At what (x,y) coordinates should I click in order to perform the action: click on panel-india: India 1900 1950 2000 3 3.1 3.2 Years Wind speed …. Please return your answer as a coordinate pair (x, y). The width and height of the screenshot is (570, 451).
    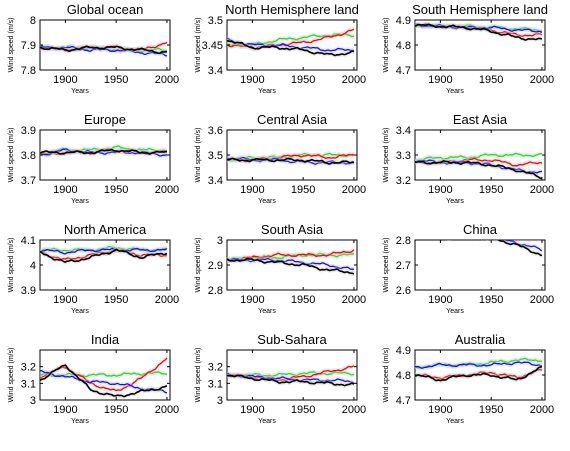
    Looking at the image, I should click on (93, 378).